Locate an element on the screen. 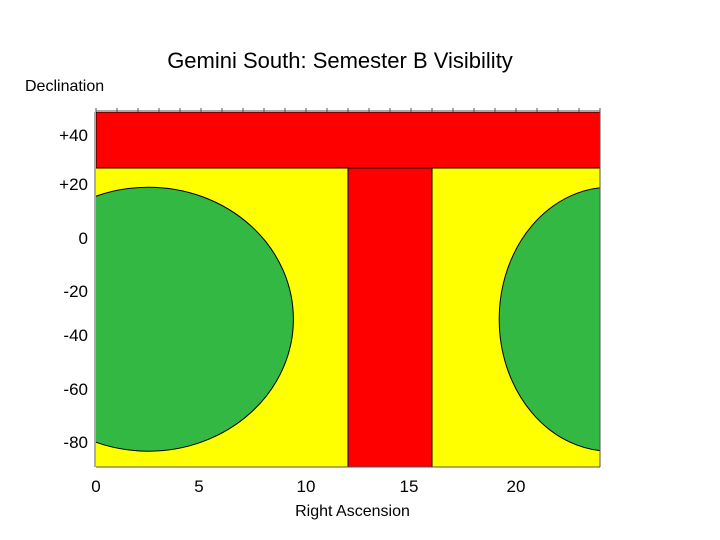 The width and height of the screenshot is (720, 540). region-band is located at coordinates (348, 140).